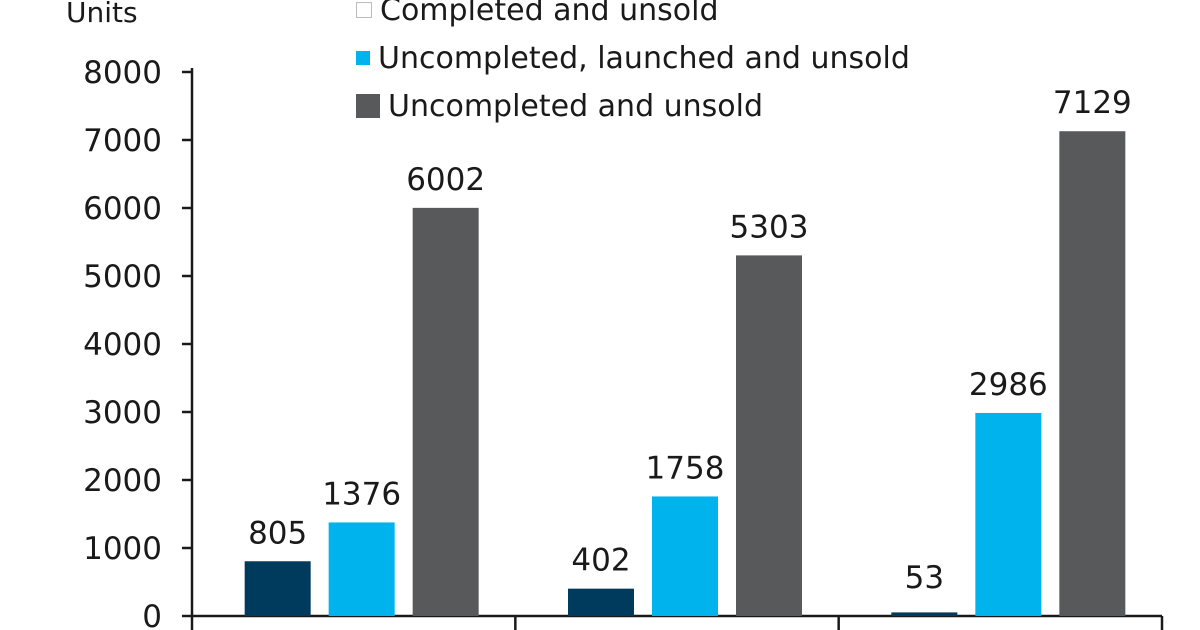  I want to click on bar-value-label-2-0: 6002, so click(445, 180).